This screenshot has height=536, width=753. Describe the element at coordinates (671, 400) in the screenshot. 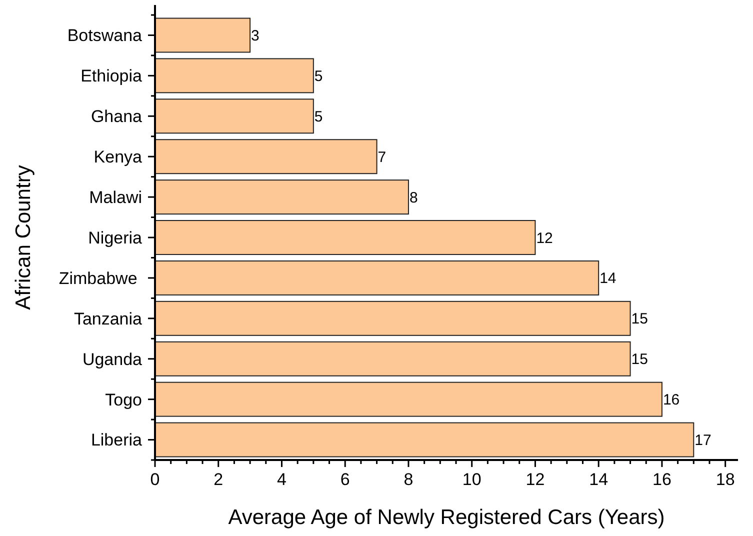

I see `data-label: 16` at that location.